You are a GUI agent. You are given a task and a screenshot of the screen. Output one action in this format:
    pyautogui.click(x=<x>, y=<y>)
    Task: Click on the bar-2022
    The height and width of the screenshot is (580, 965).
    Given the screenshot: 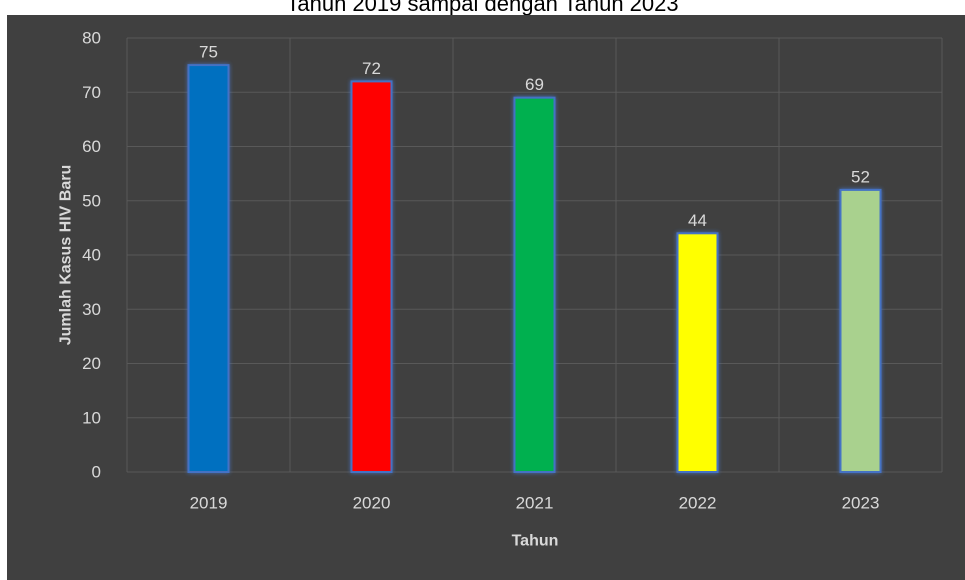 What is the action you would take?
    pyautogui.click(x=697, y=352)
    